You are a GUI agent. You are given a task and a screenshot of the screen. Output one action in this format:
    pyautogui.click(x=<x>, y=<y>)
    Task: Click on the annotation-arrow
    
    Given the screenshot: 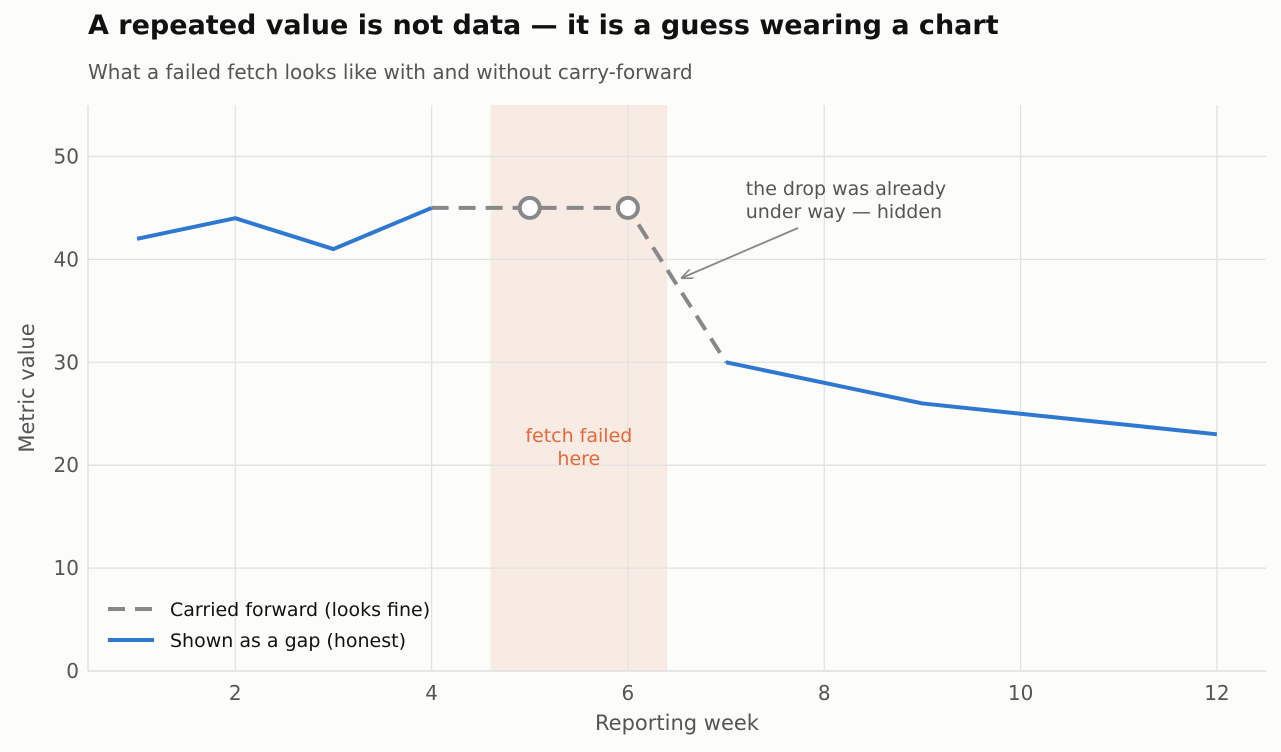 What is the action you would take?
    pyautogui.click(x=740, y=252)
    